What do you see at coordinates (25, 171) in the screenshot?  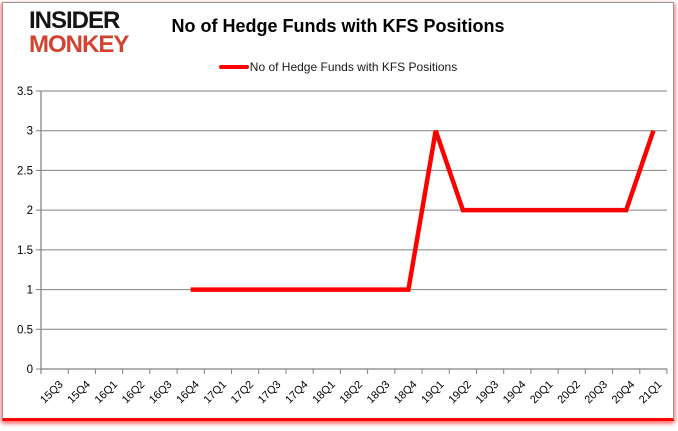 I see `y-axis-label: 2.5` at bounding box center [25, 171].